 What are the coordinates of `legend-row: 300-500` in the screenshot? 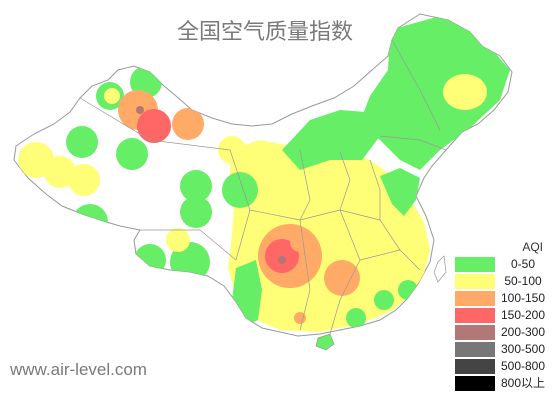 It's located at (503, 349).